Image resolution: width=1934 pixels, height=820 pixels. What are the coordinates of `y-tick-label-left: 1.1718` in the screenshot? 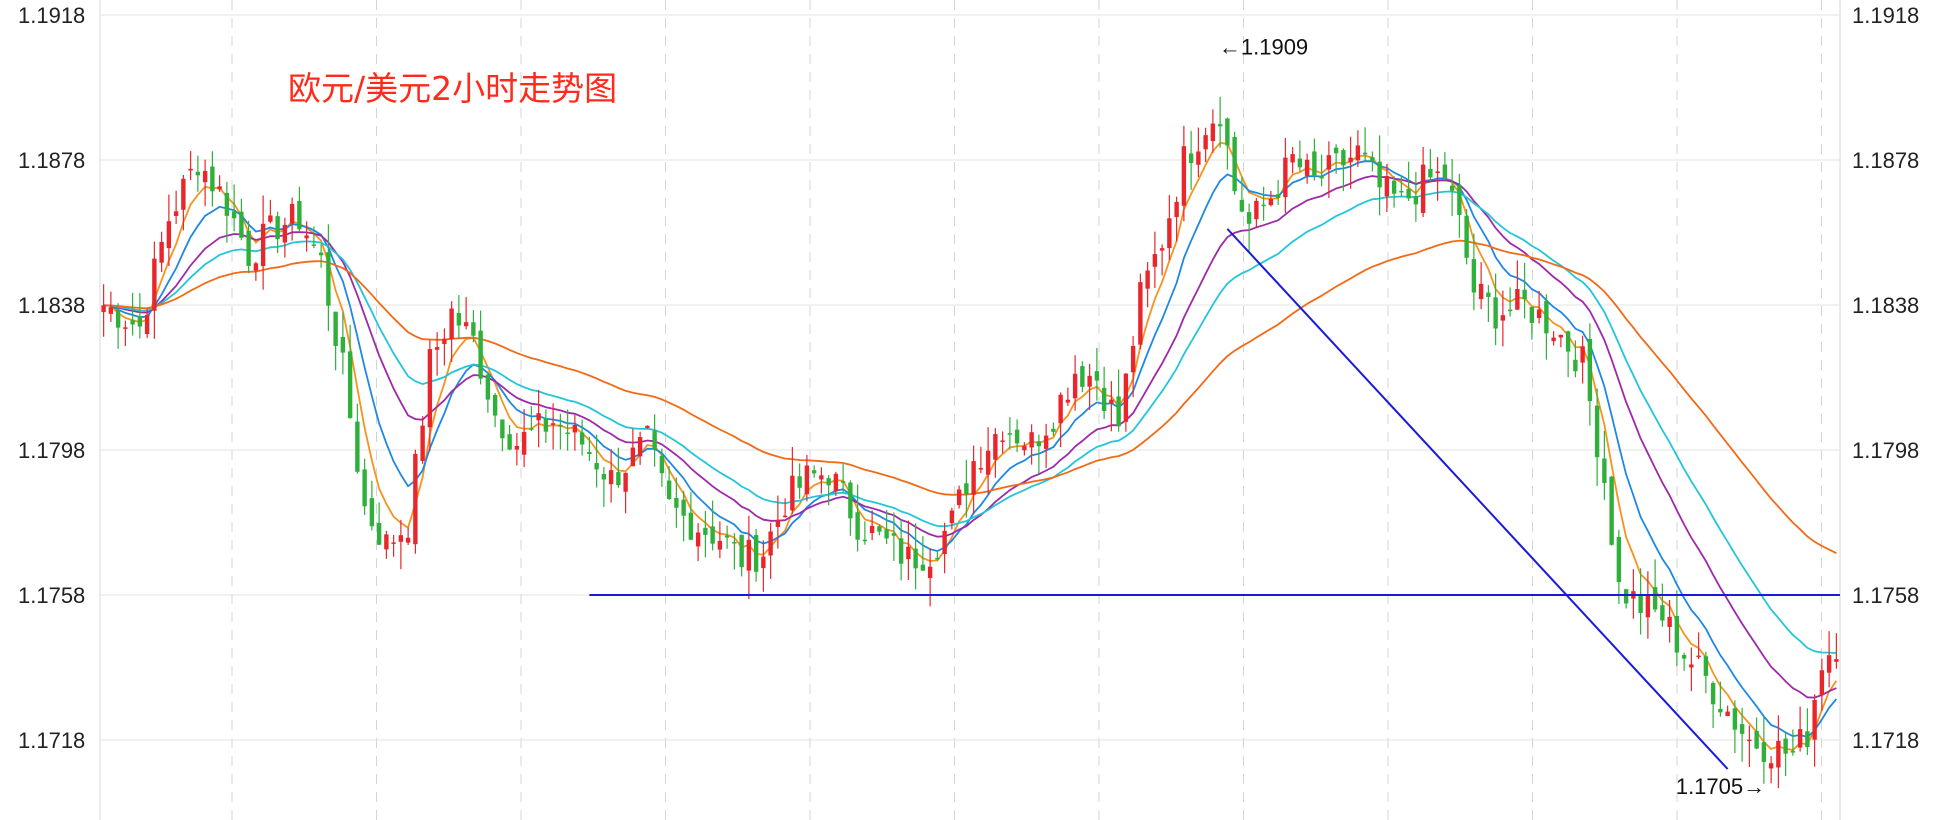 It's located at (51, 740).